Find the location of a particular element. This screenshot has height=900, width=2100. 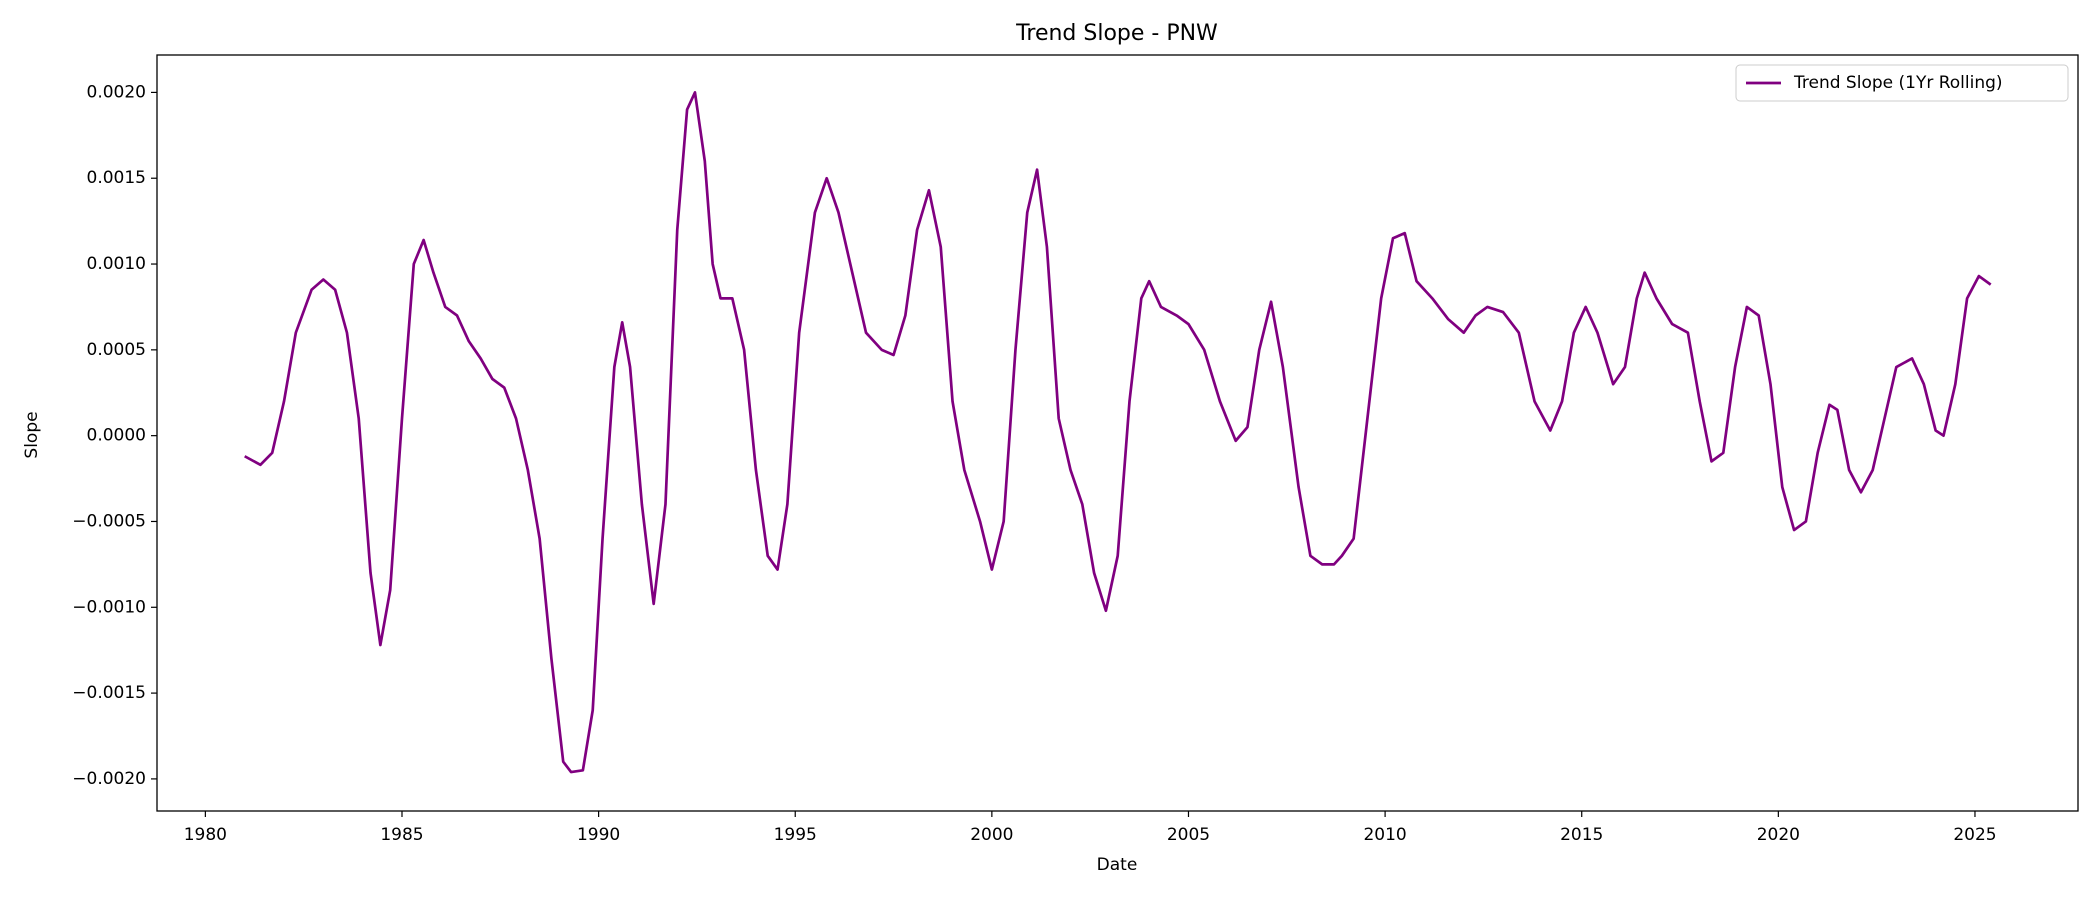

x-tick-label: 2015 is located at coordinates (1581, 835).